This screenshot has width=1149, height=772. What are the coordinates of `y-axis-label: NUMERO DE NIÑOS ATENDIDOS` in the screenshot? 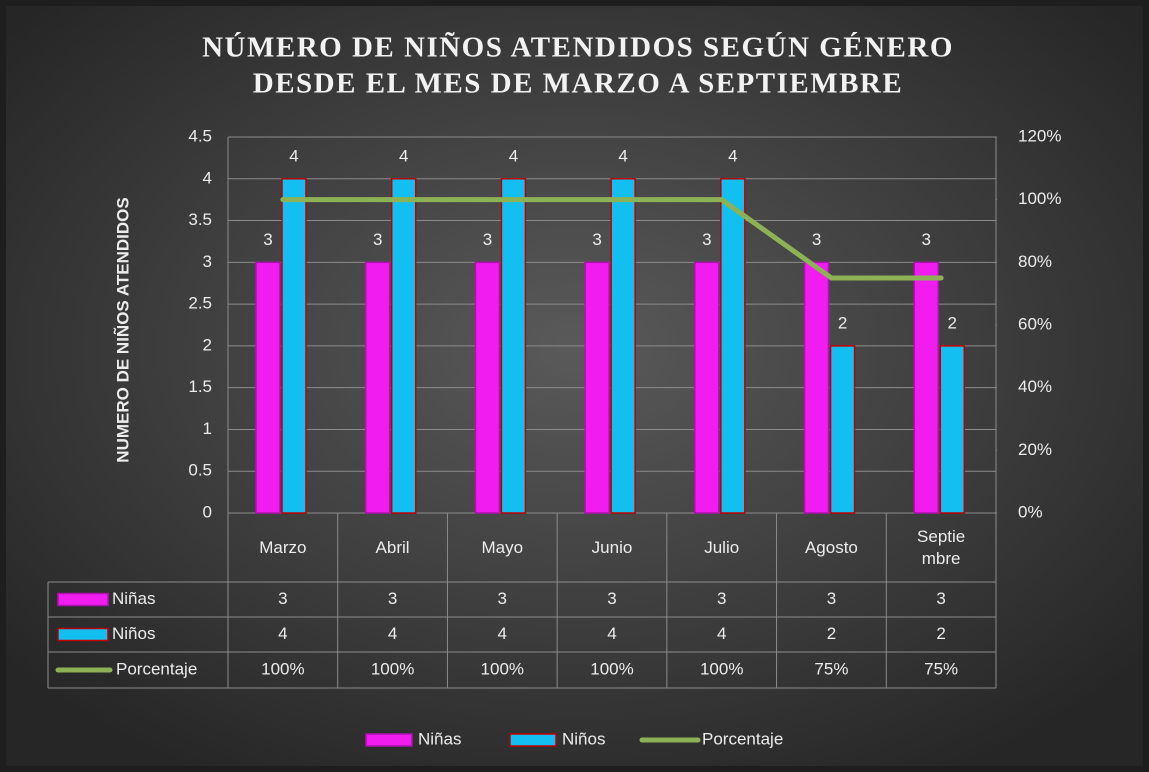 It's located at (122, 329).